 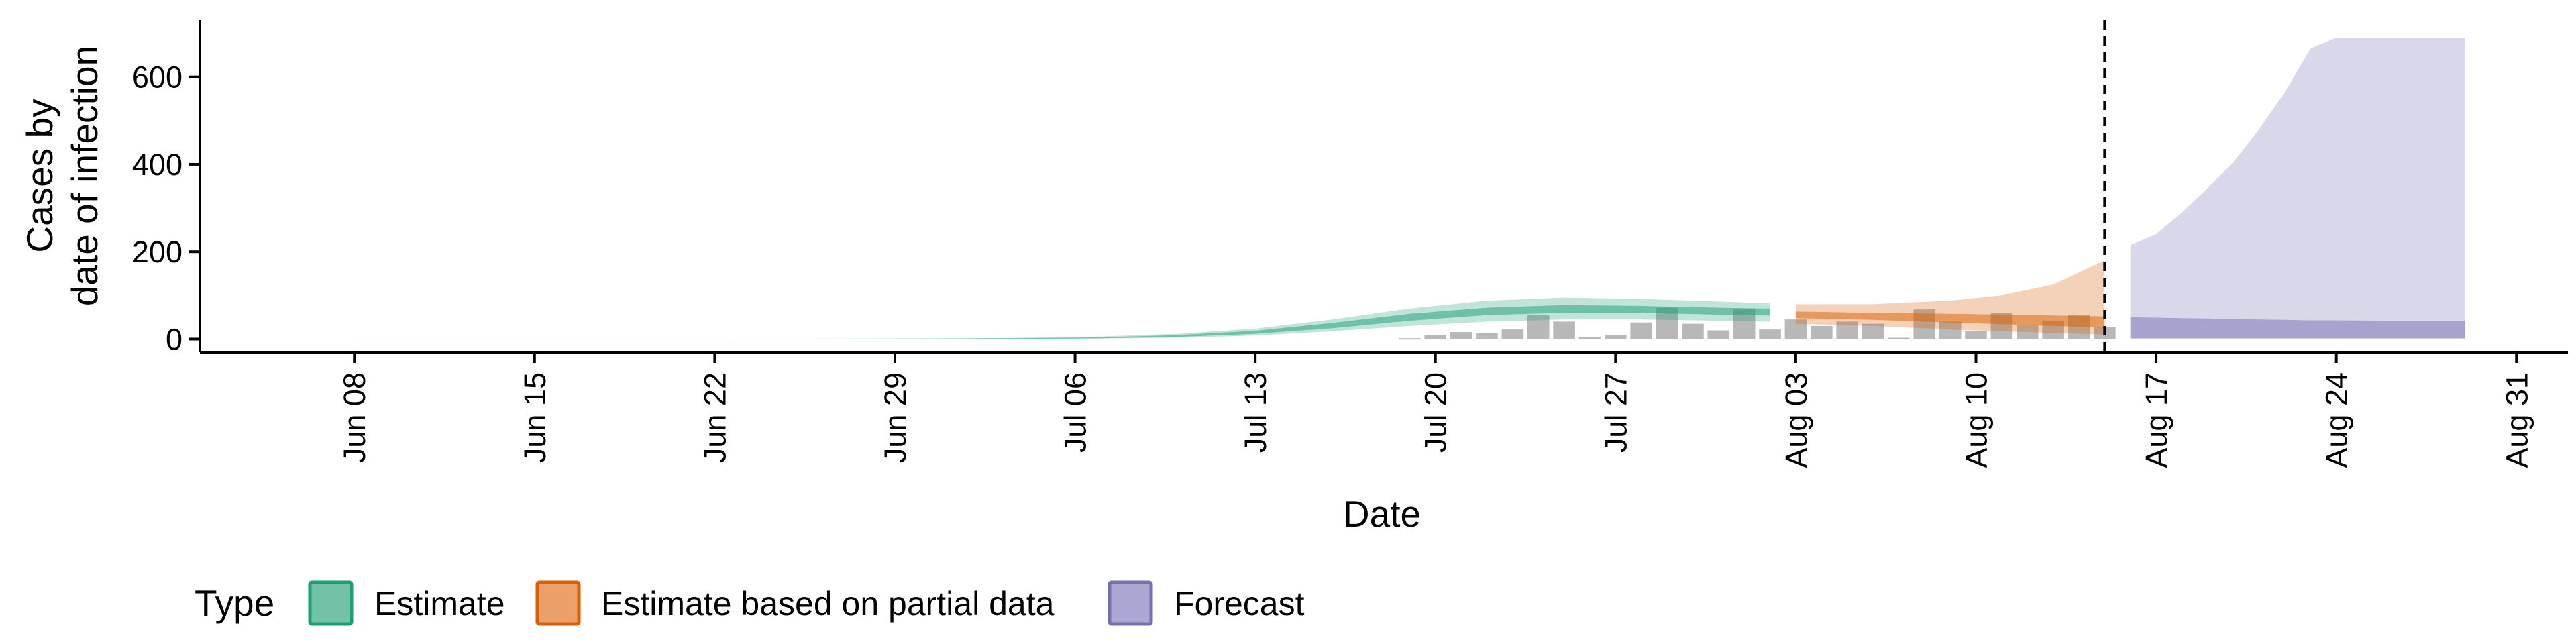 What do you see at coordinates (174, 339) in the screenshot?
I see `y-tick-label: 0` at bounding box center [174, 339].